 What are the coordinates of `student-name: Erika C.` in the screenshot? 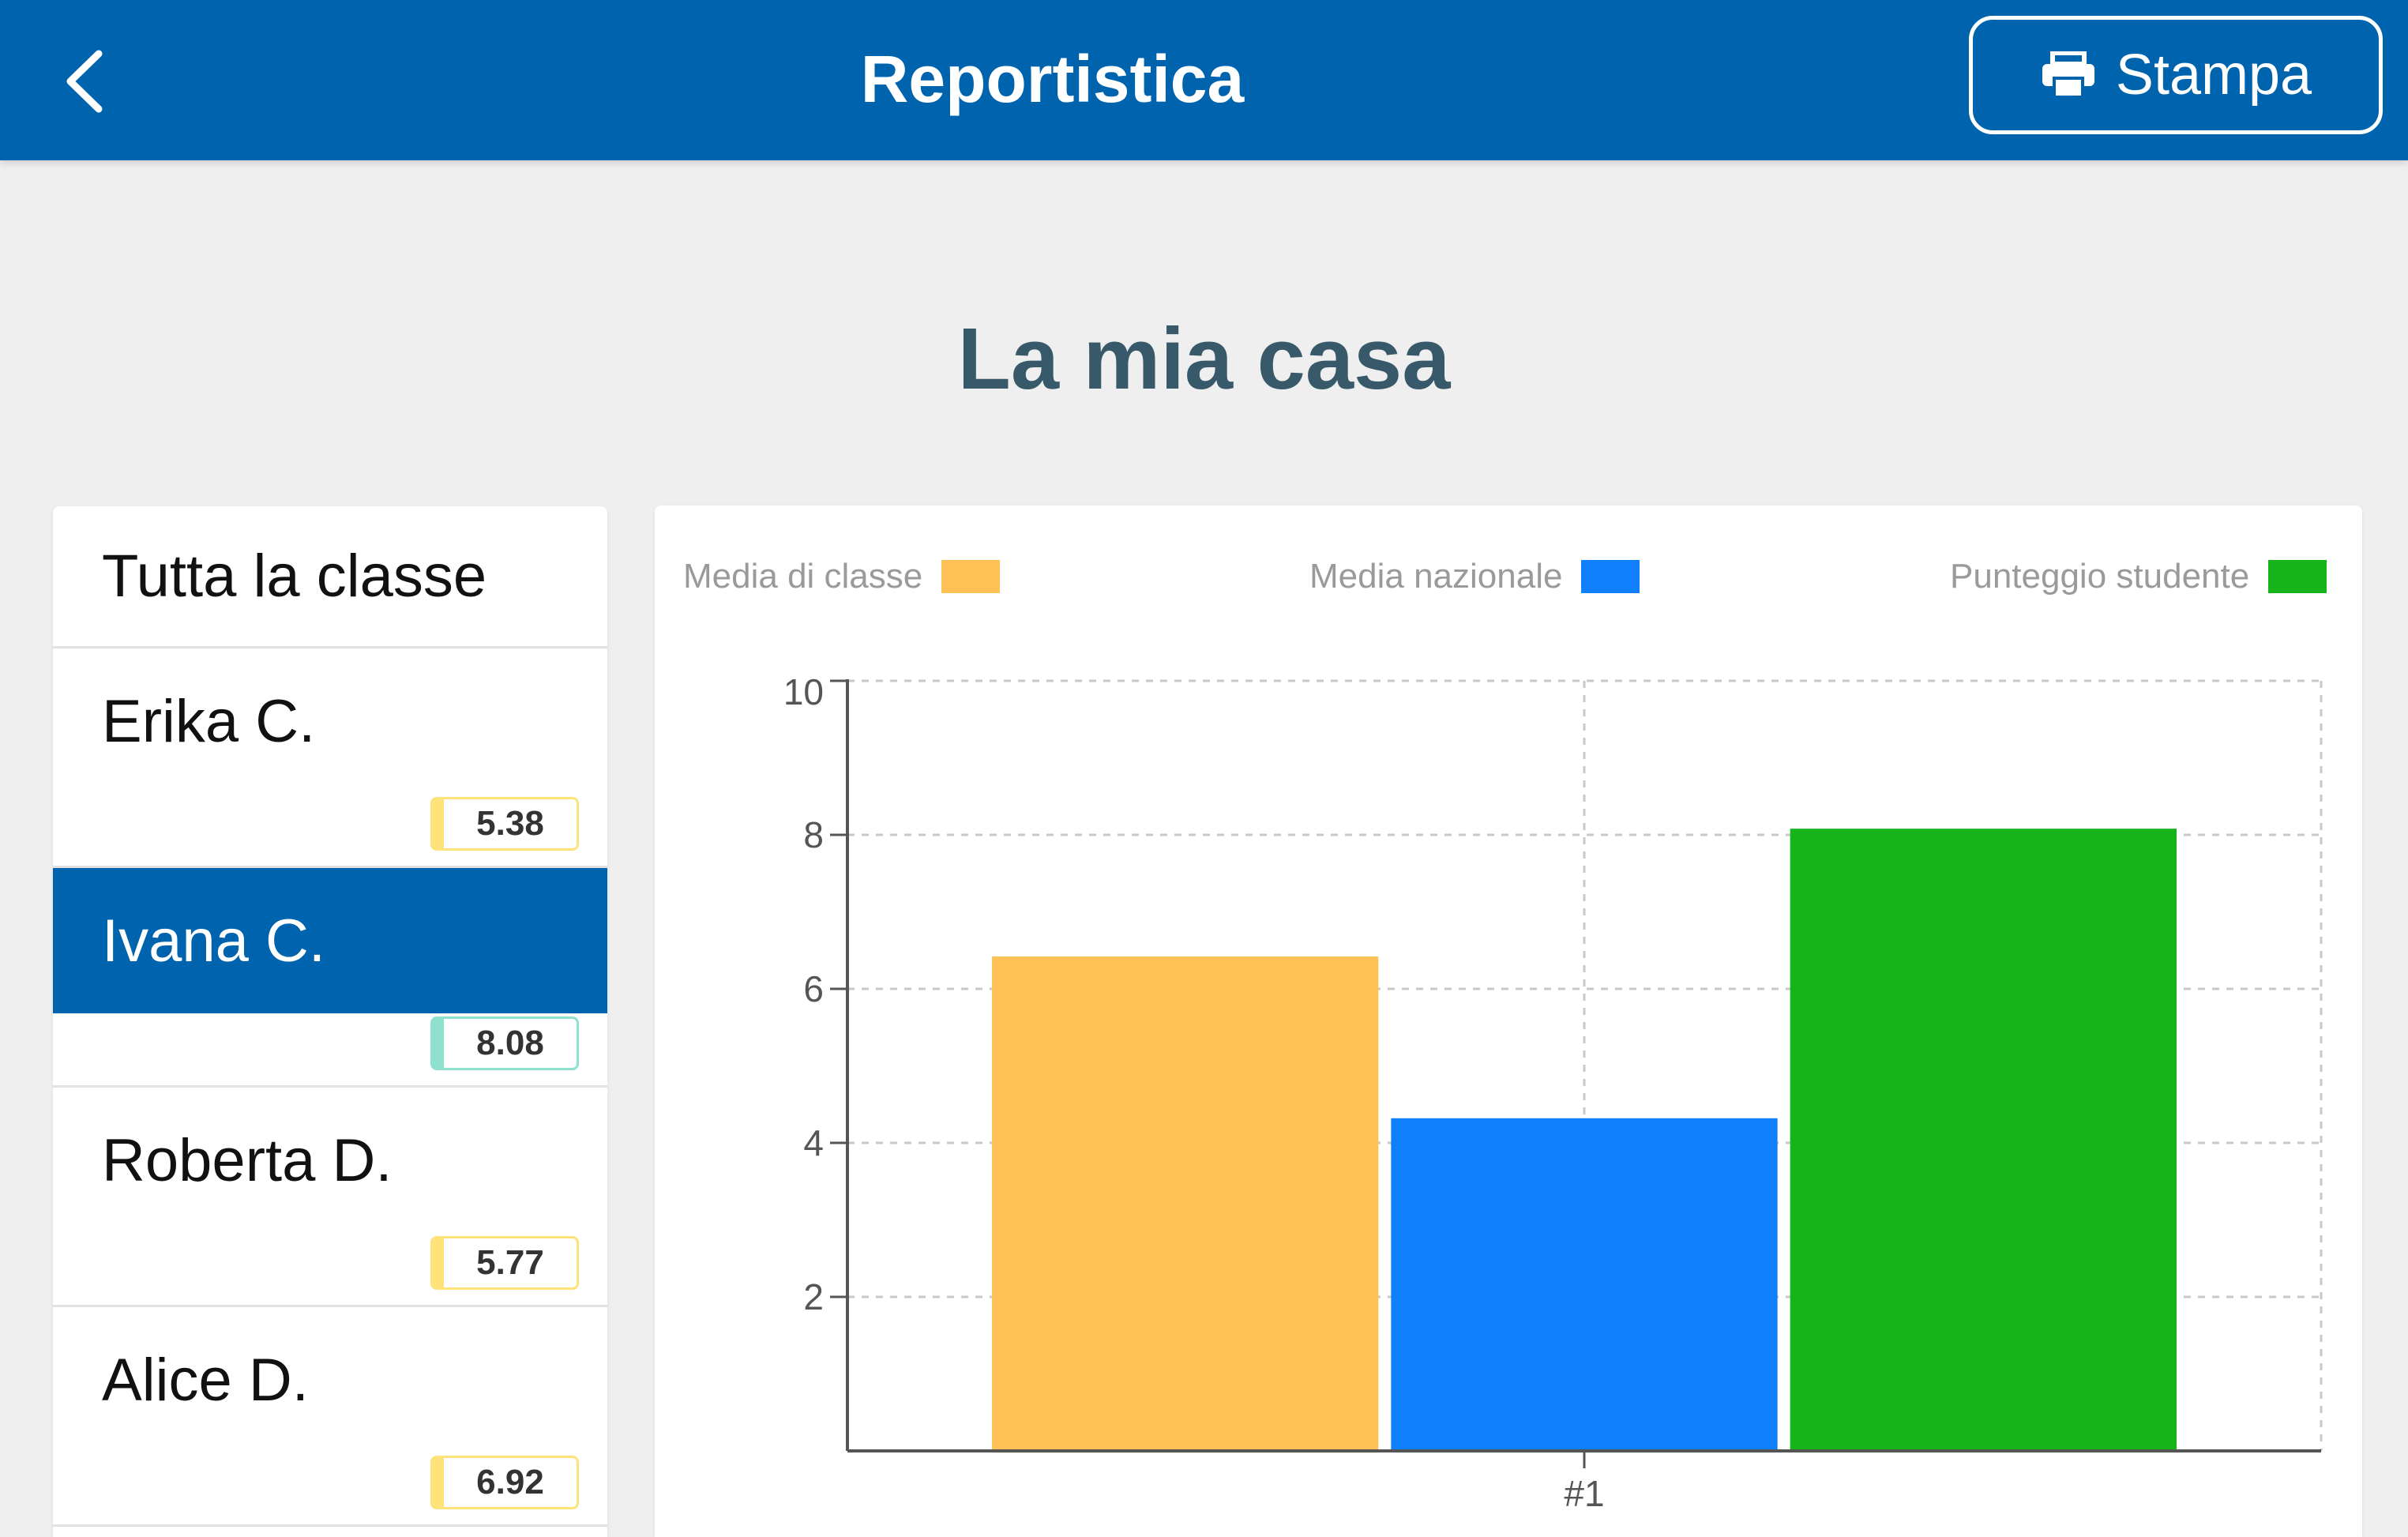 It's located at (209, 721).